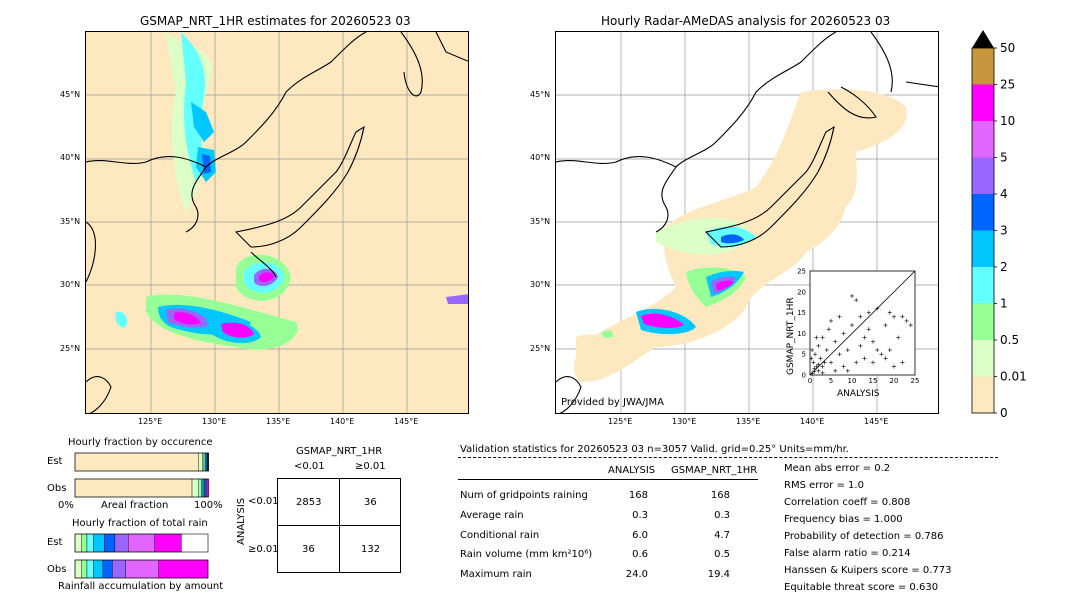 The image size is (1080, 612). What do you see at coordinates (915, 381) in the screenshot?
I see `scatter-xtick: 25` at bounding box center [915, 381].